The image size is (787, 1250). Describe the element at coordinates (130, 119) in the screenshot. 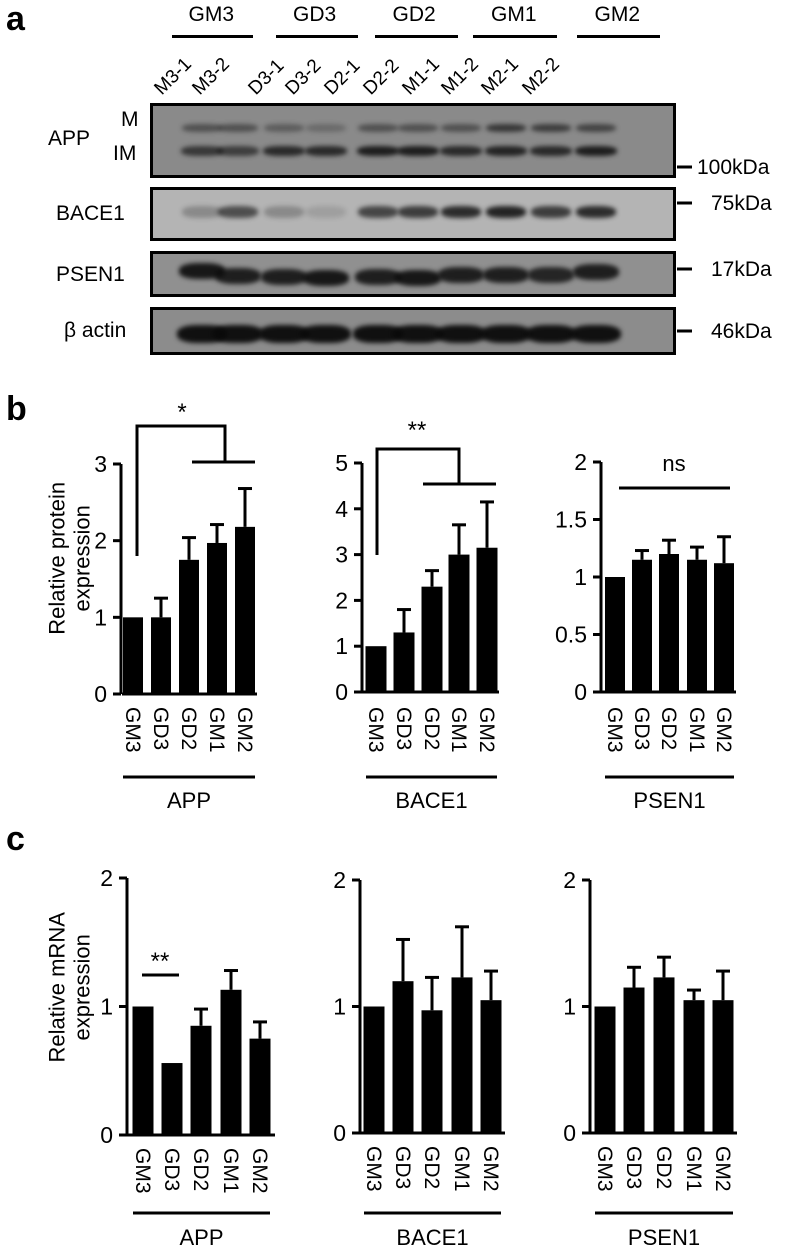

I see `blot-sublabel-mature: M` at that location.